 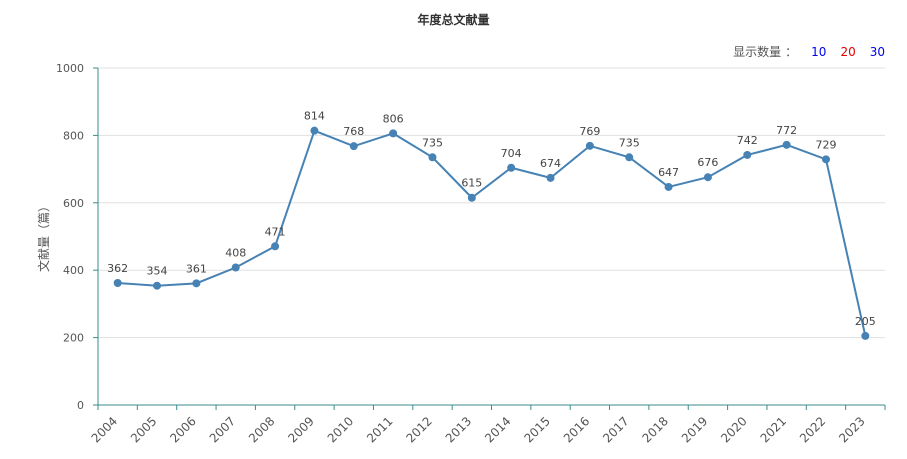 I want to click on data-point-2022, so click(x=825, y=159).